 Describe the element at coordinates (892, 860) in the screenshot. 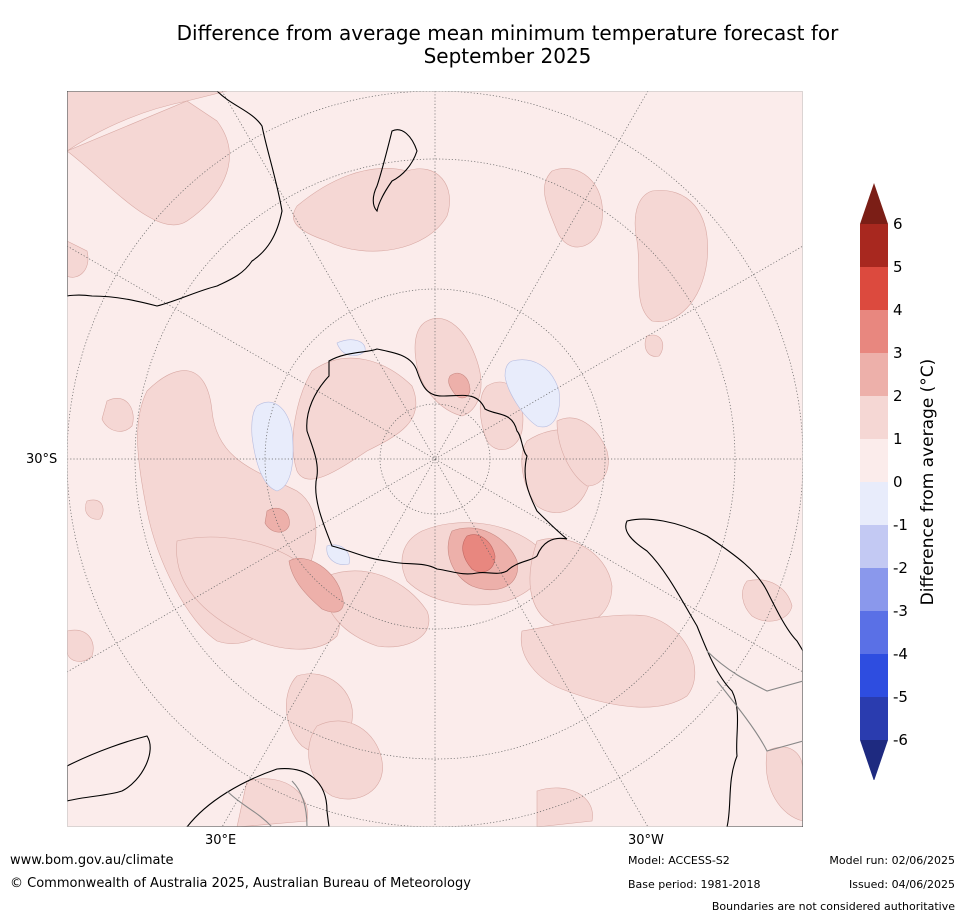

I see `footer-model-run: Model run: 02/06/2025` at that location.